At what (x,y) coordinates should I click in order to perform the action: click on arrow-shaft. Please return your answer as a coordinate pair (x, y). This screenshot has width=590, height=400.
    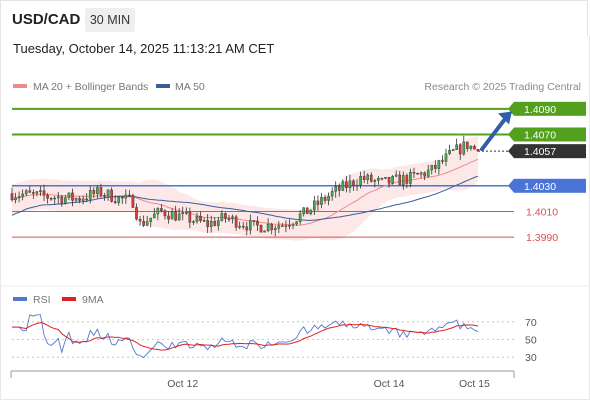
    Looking at the image, I should click on (494, 133).